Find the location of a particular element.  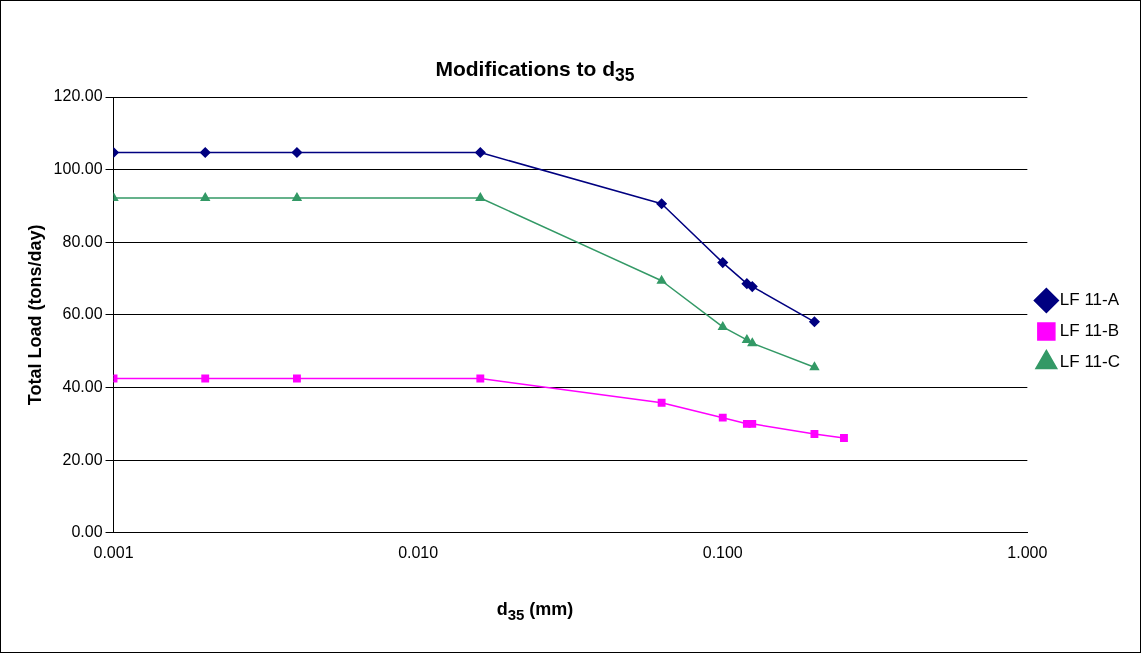

y-axis-title: Total Load (tons/day) is located at coordinates (34, 315).